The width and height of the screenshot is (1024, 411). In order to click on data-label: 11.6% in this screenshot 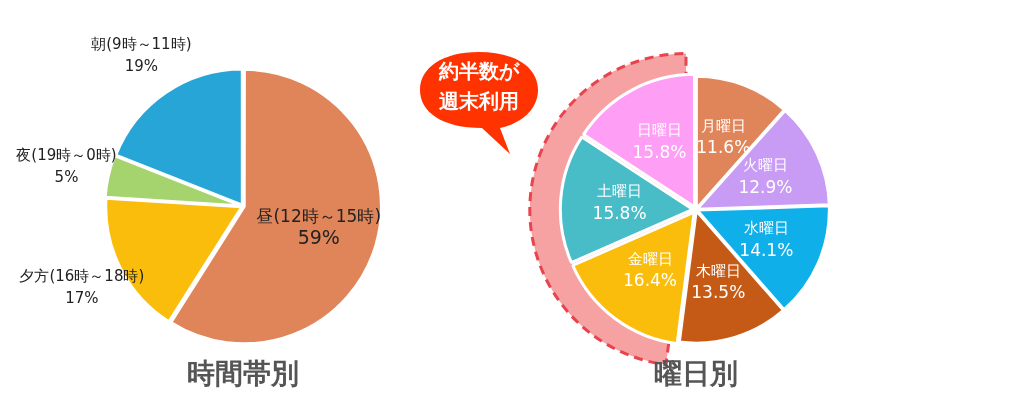, I will do `click(723, 147)`.